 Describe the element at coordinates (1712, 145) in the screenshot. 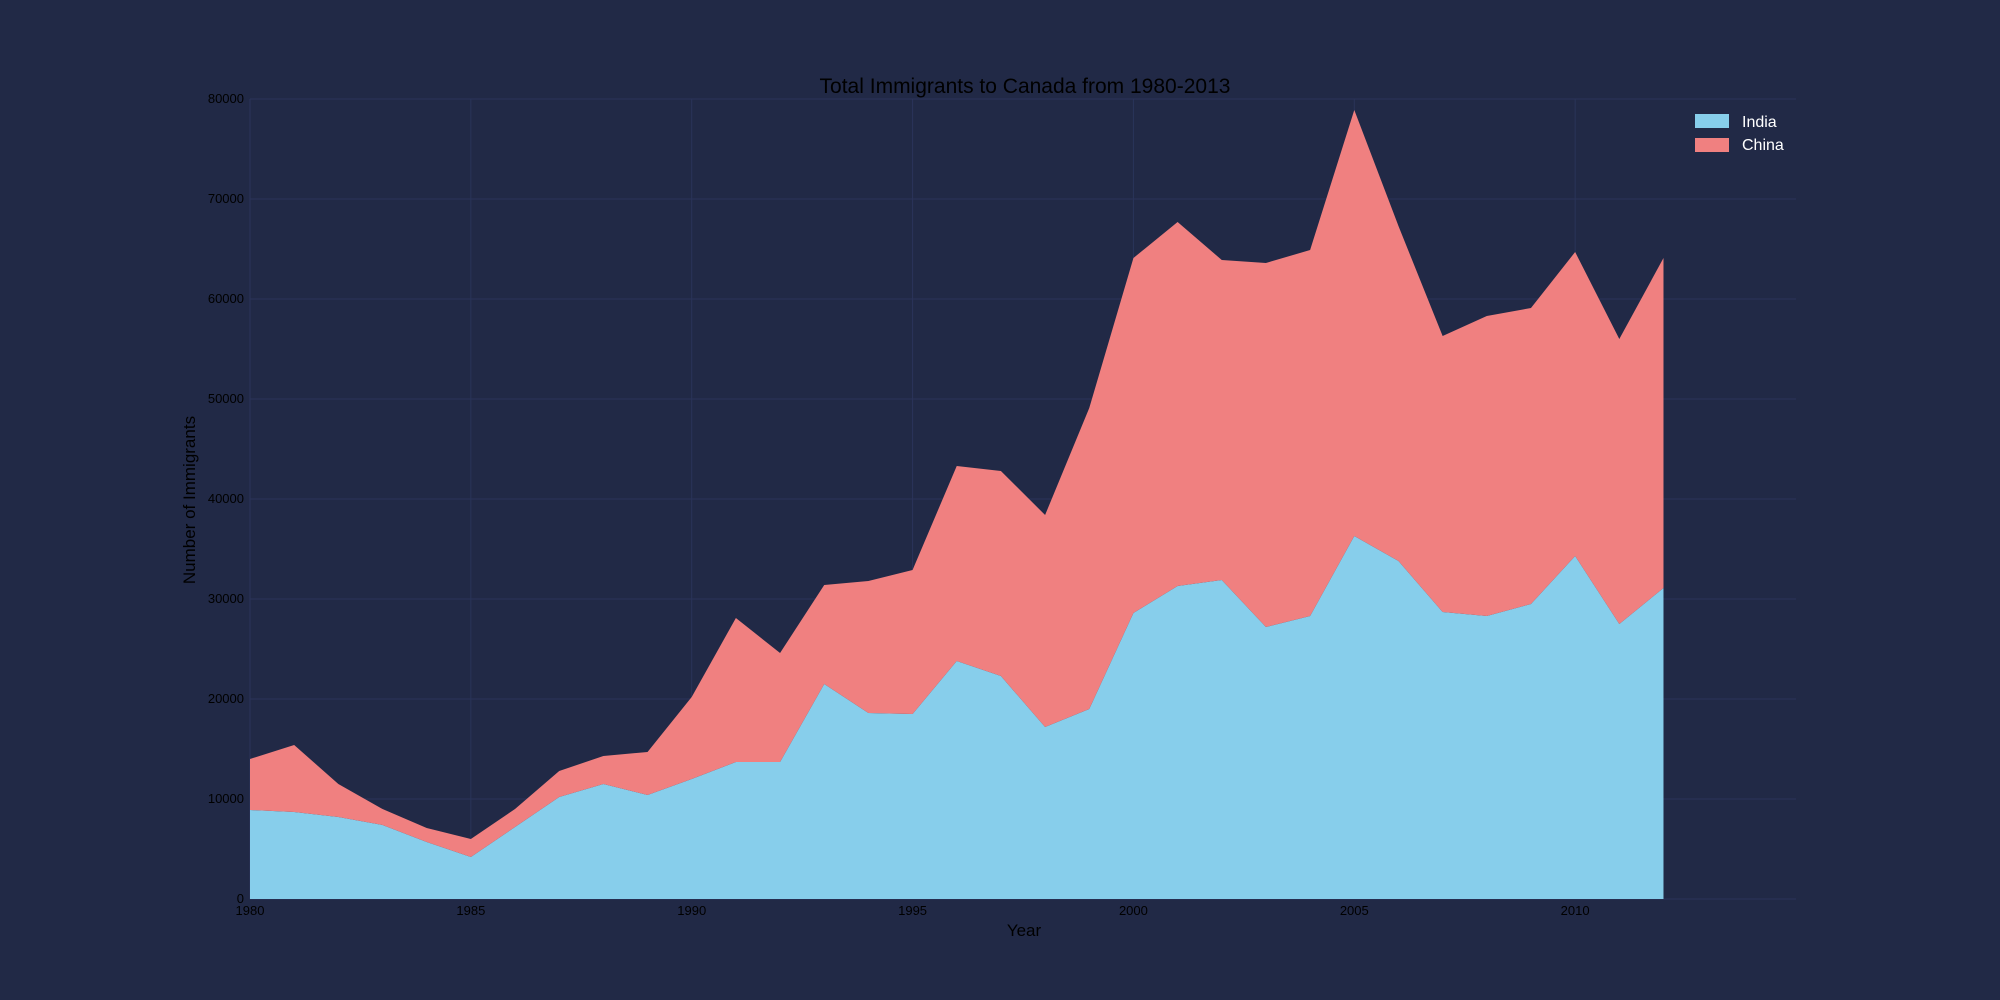

I see `legend-swatch-china` at that location.